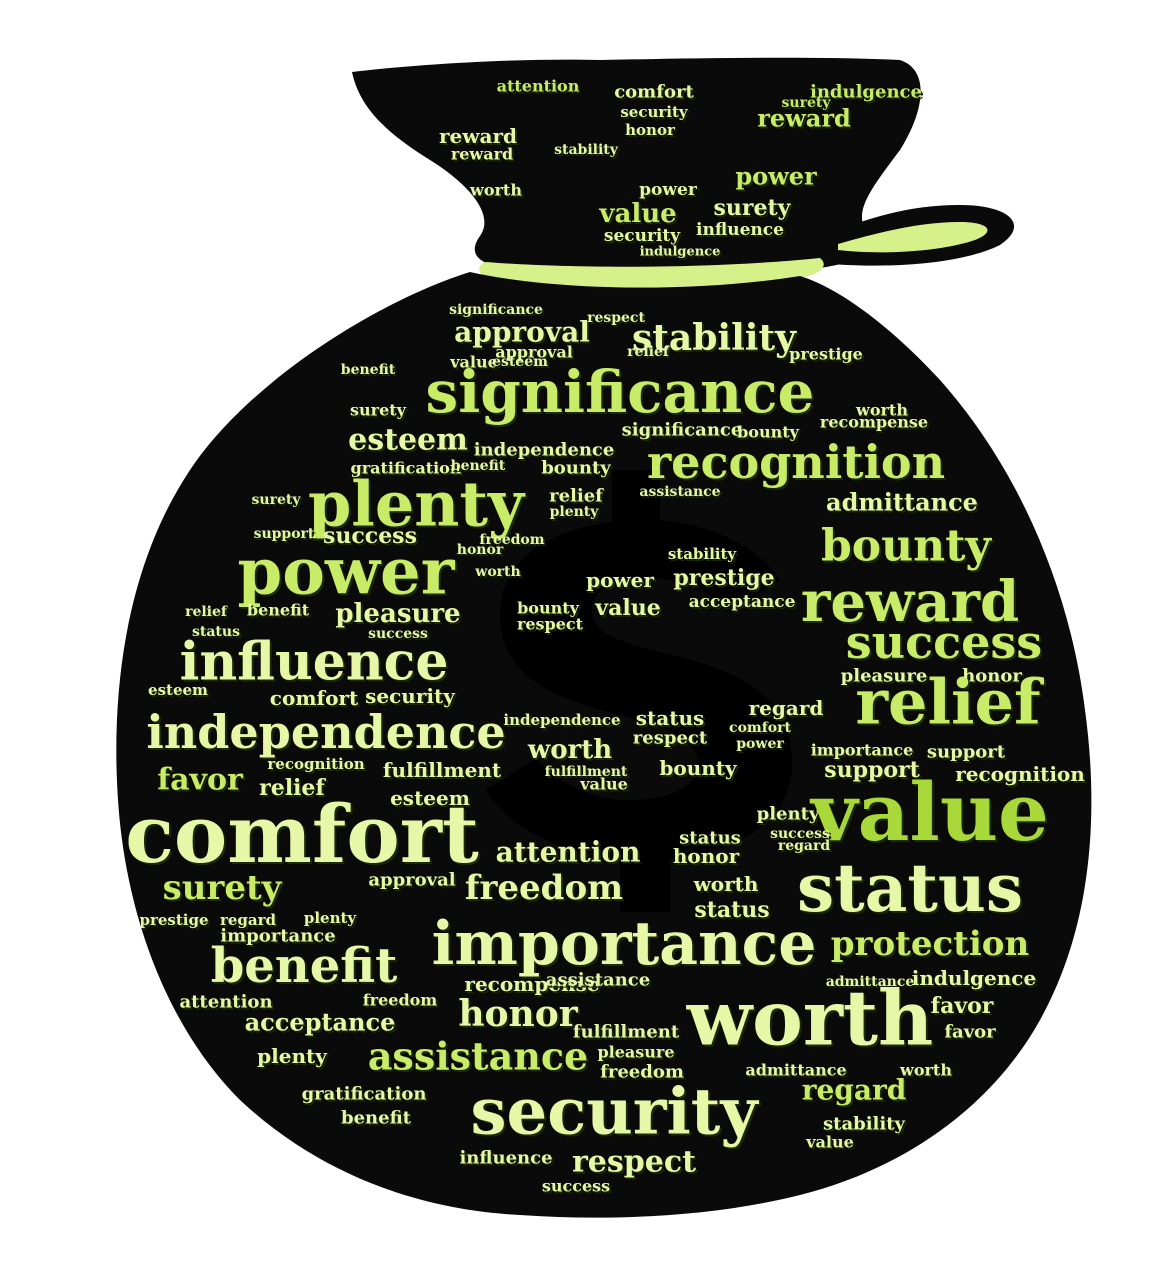  What do you see at coordinates (636, 165) in the screenshot?
I see `bag-top-flap` at bounding box center [636, 165].